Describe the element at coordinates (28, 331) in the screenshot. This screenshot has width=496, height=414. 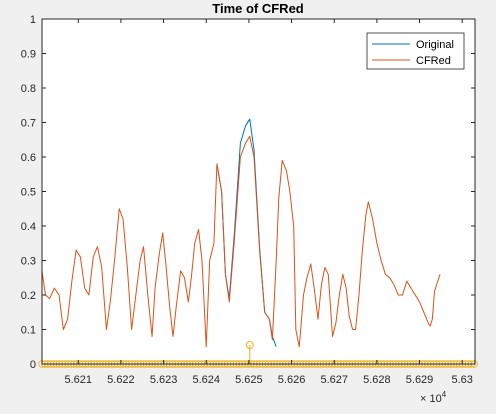
I see `y-tick-label: 0.1` at that location.